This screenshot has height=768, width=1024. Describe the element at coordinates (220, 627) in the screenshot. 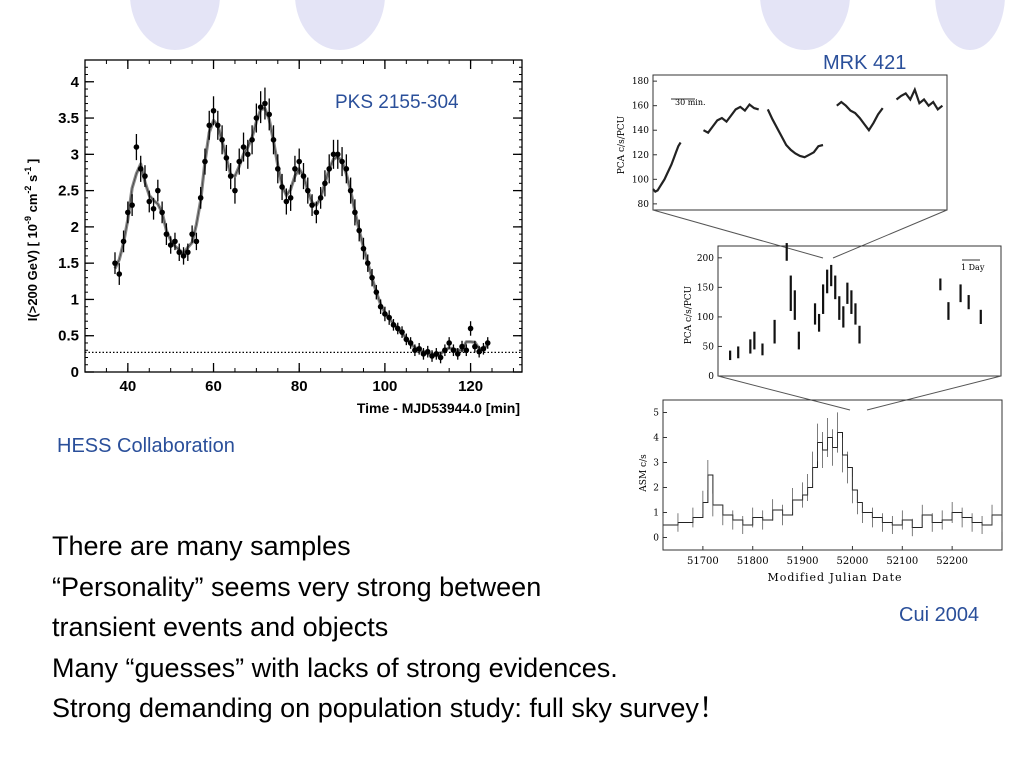

I see `bullet-line: transient events and objects` at that location.